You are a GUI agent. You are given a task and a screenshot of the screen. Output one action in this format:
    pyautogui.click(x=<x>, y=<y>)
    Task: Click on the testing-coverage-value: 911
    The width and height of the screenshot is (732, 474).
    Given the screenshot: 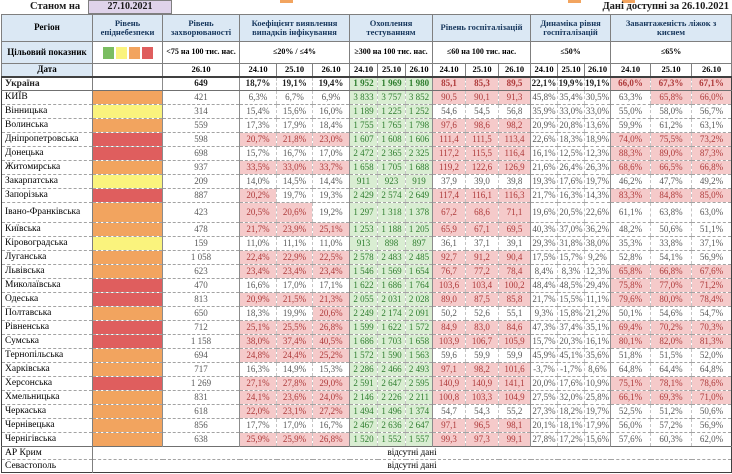 What is the action you would take?
    pyautogui.click(x=363, y=181)
    